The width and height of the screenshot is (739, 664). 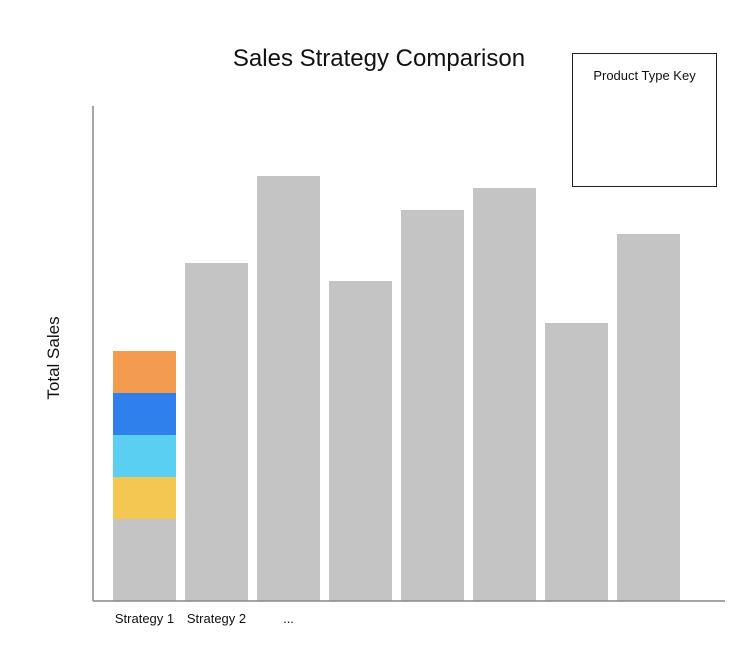 What do you see at coordinates (144, 618) in the screenshot?
I see `x-tick-label: Strategy 1` at bounding box center [144, 618].